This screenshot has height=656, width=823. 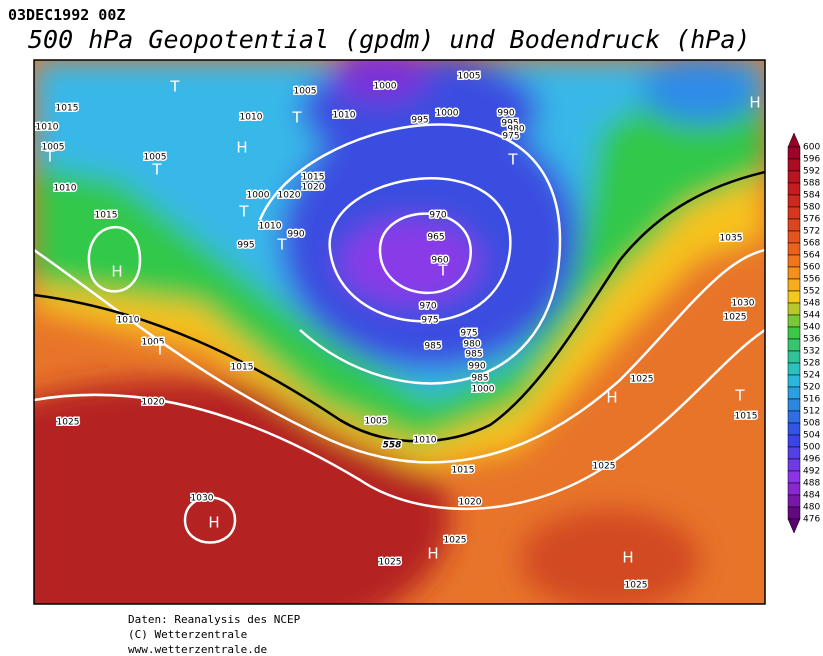 I want to click on pressure-label: 980, so click(x=471, y=345).